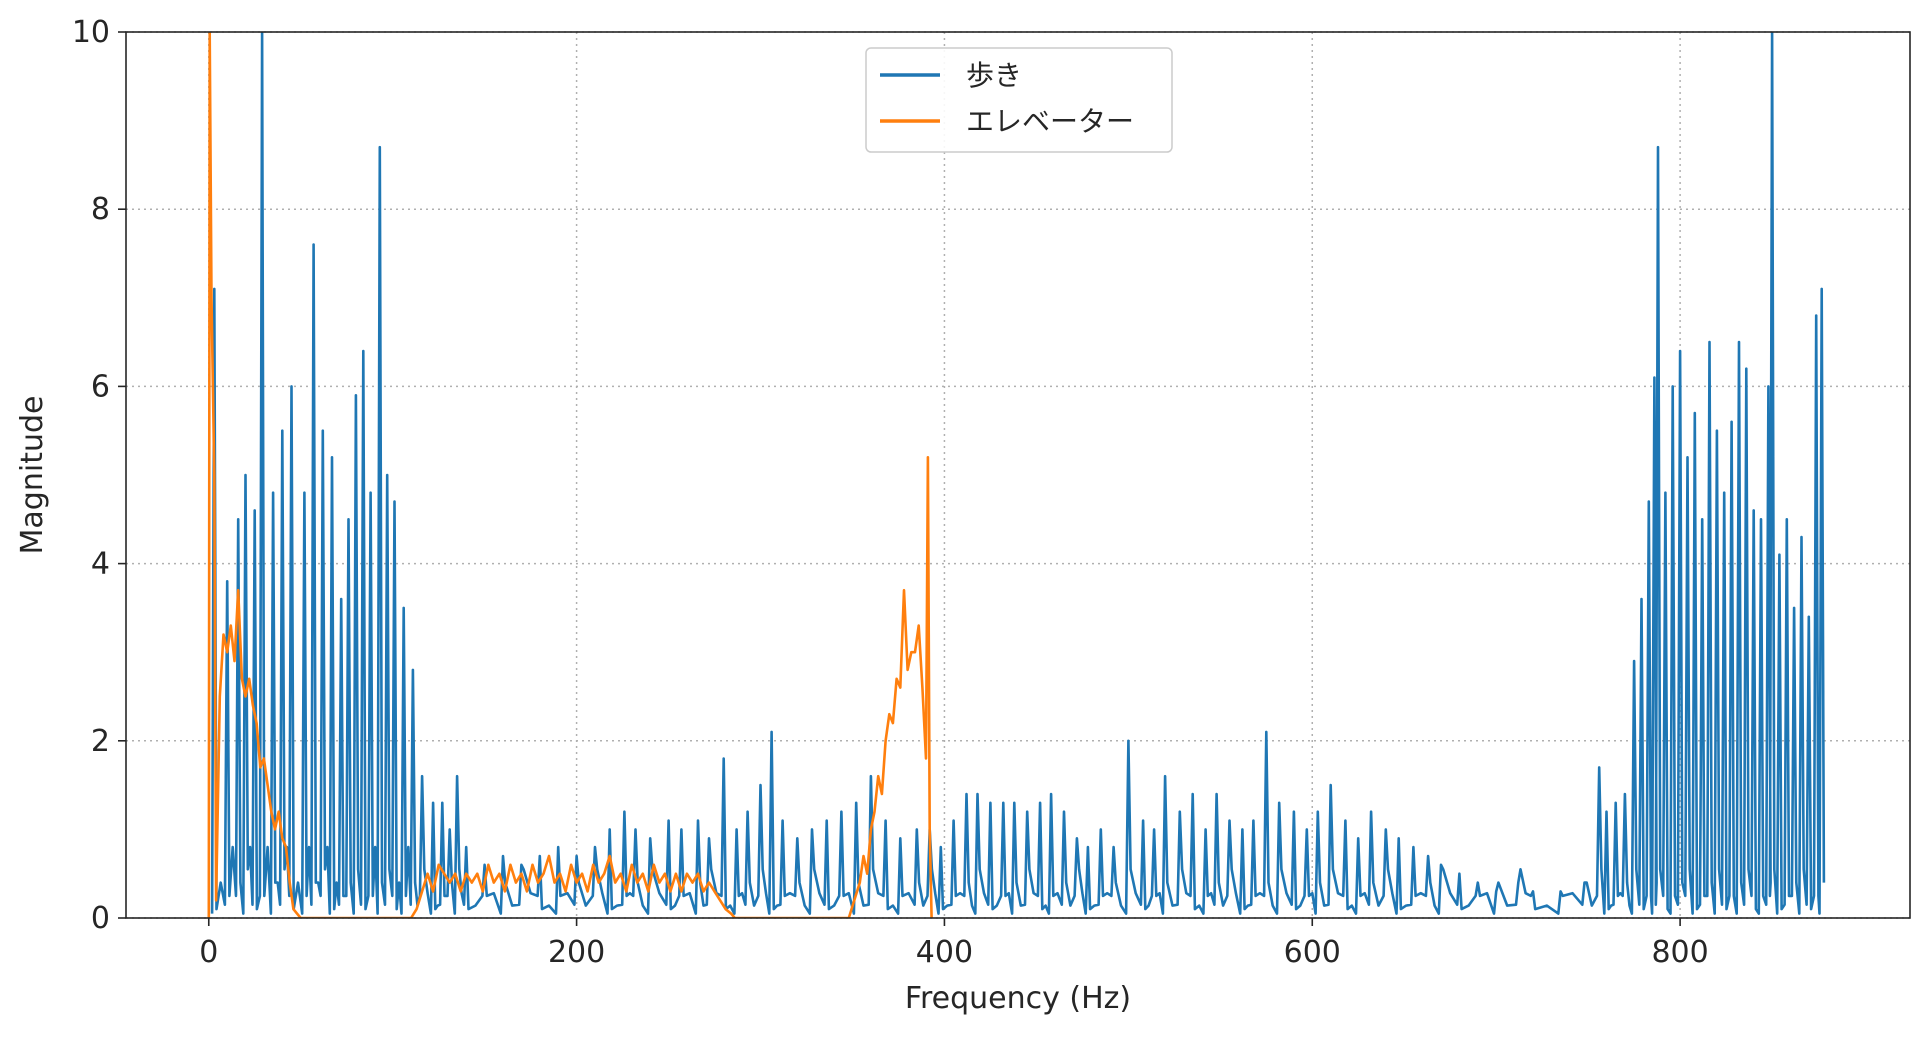  Describe the element at coordinates (576, 952) in the screenshot. I see `x-tick-label: 200` at that location.